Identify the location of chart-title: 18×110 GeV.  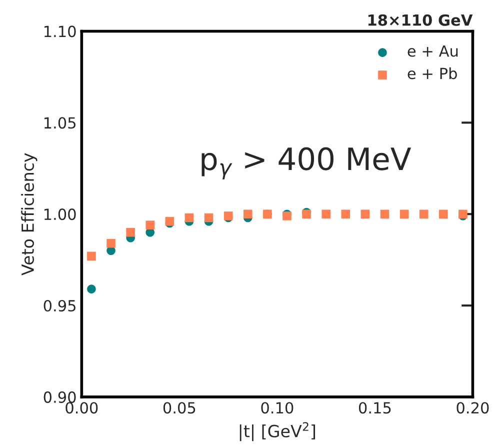
(420, 20).